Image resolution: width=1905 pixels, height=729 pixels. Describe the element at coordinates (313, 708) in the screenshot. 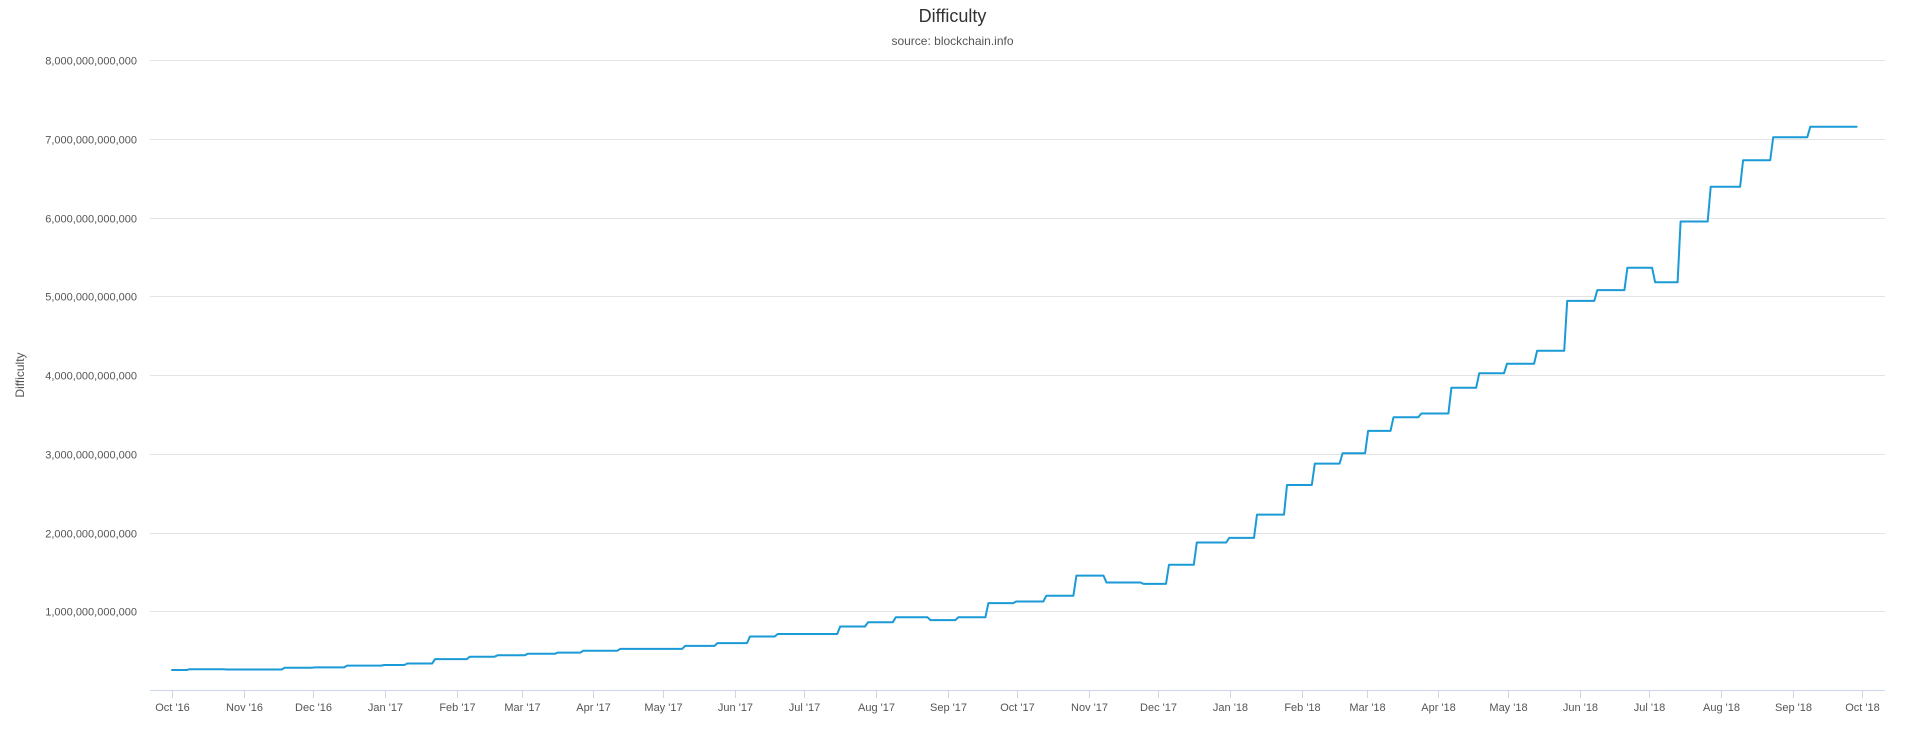

I see `x-tick-label: Dec '16` at that location.